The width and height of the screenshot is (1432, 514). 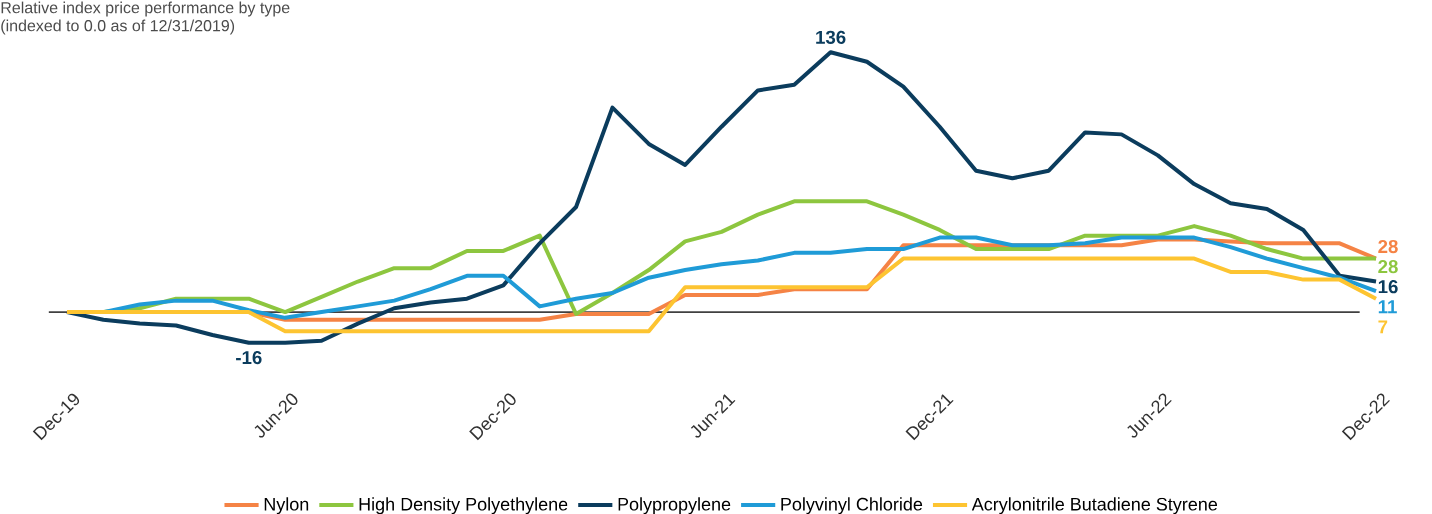 I want to click on data-label: 11, so click(x=1387, y=307).